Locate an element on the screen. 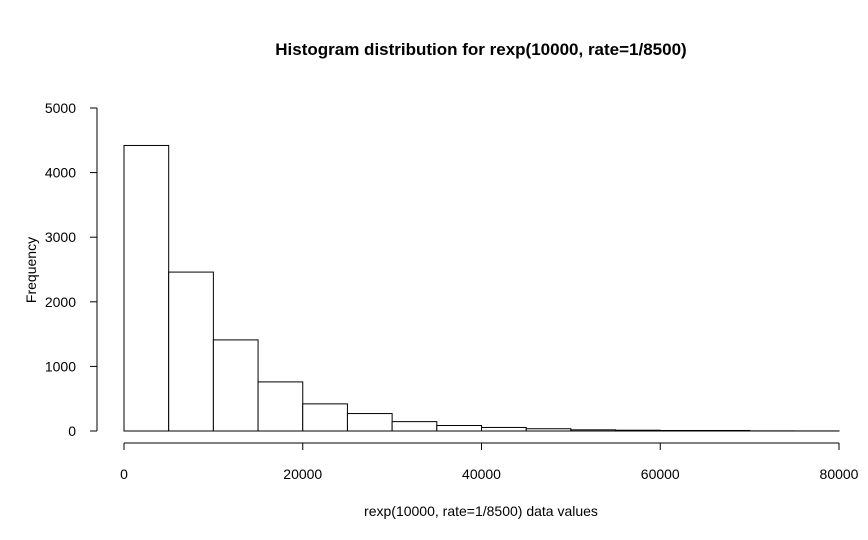  y-tick-label: 3000 is located at coordinates (60, 237).